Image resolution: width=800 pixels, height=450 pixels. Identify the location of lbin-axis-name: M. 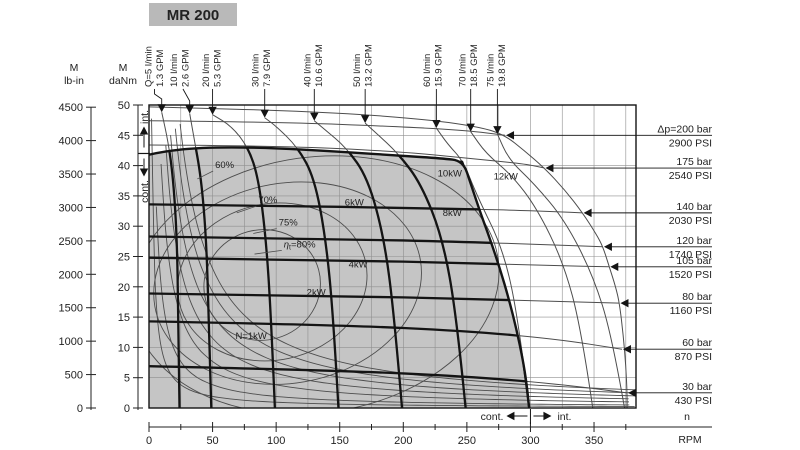
(74, 68).